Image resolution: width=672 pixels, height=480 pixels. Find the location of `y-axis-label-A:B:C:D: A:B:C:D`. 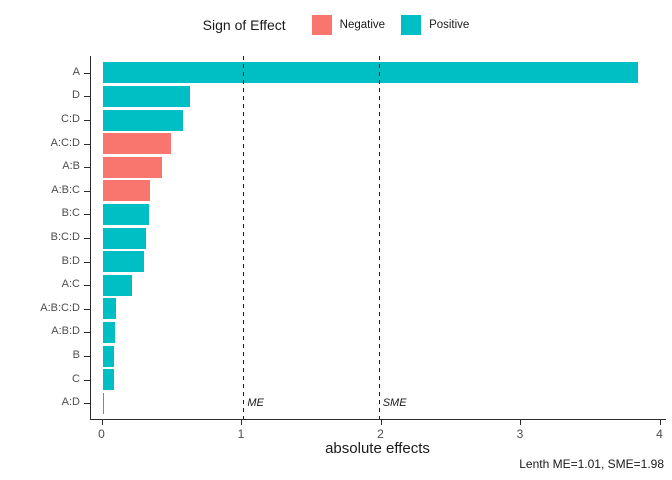

y-axis-label-A:B:C:D: A:B:C:D is located at coordinates (60, 307).